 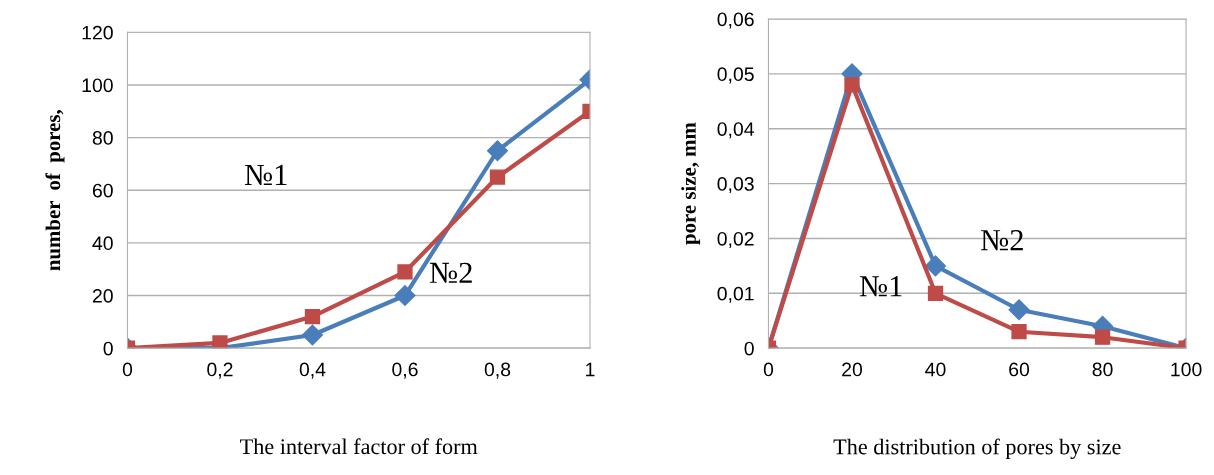 I want to click on y-axis-title: number of pores,, so click(x=55, y=190).